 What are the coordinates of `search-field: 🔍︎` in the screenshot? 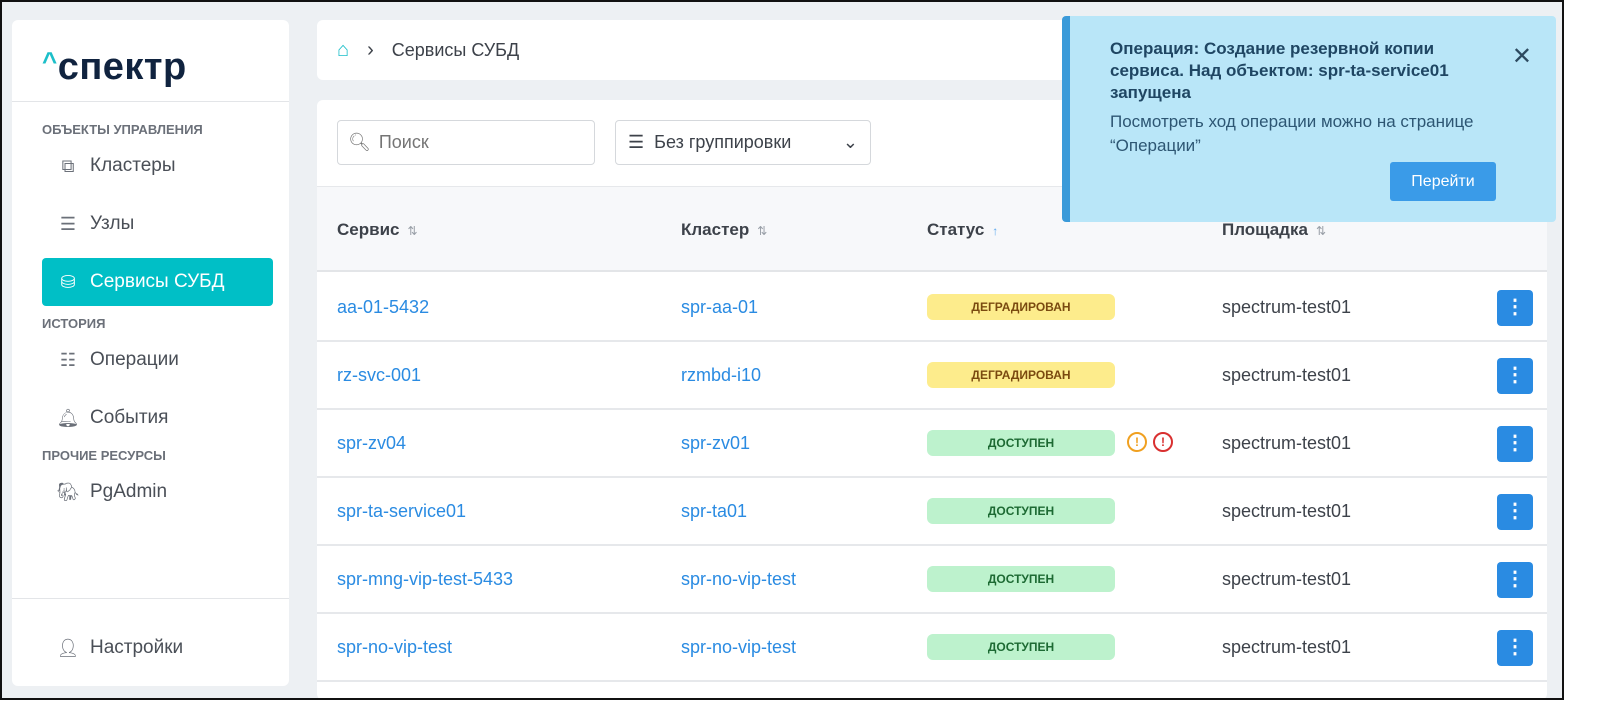 It's located at (466, 142).